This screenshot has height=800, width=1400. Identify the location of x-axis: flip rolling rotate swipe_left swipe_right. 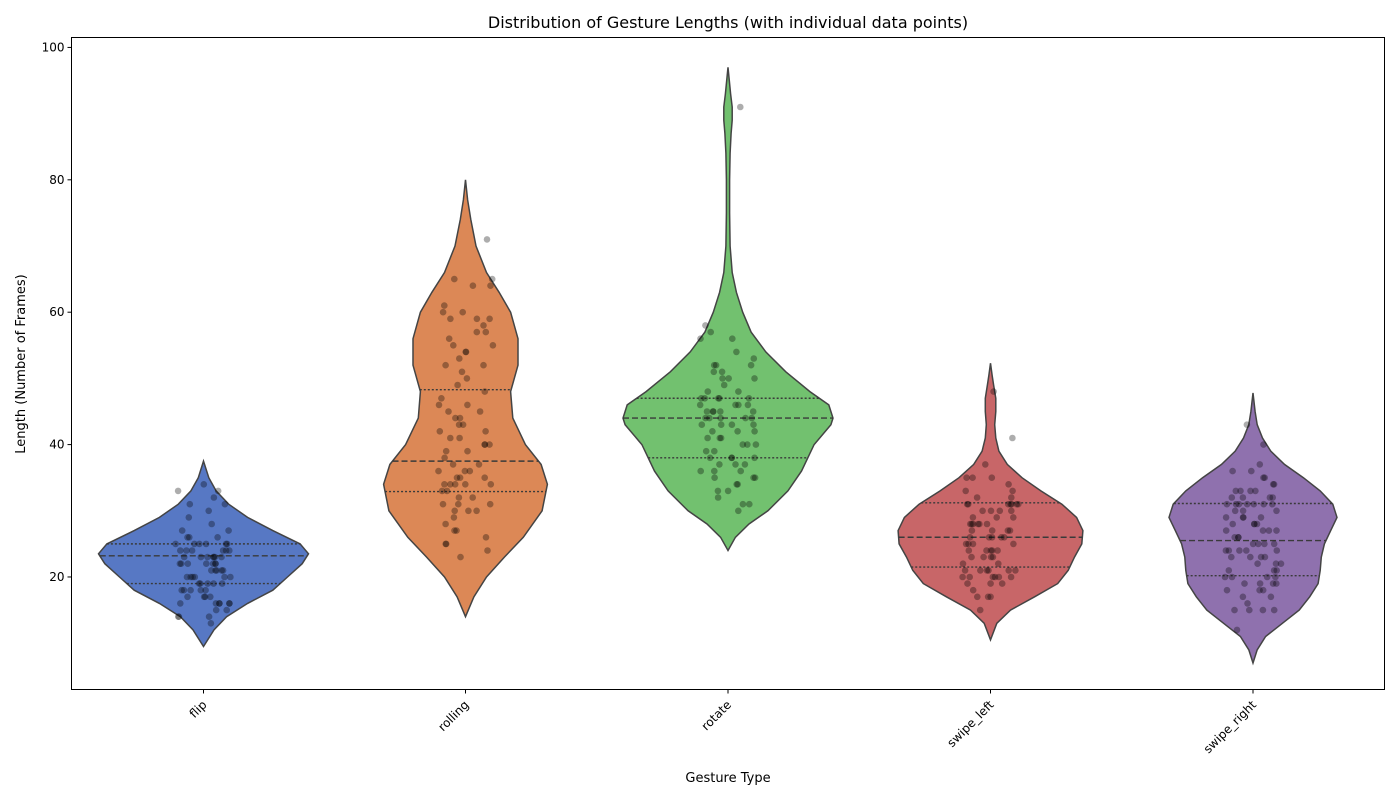
(723, 723).